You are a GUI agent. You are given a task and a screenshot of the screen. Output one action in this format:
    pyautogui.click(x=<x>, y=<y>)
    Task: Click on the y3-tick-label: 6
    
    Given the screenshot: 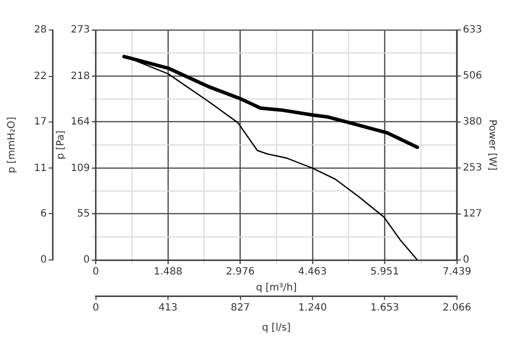 What is the action you would take?
    pyautogui.click(x=43, y=214)
    